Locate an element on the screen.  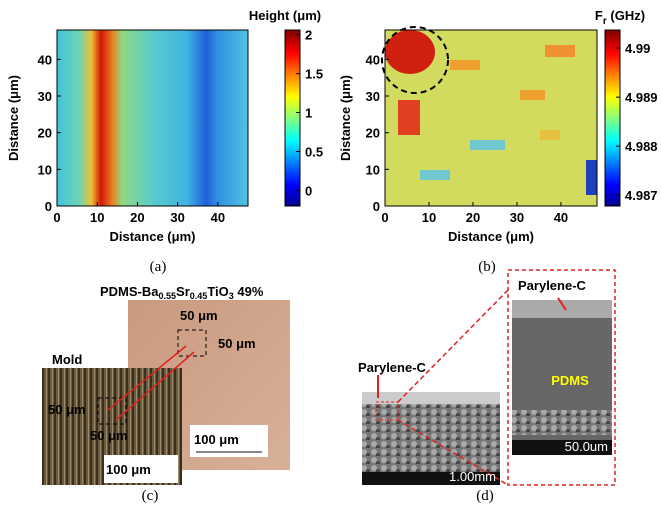
panel-label: (c) is located at coordinates (150, 496).